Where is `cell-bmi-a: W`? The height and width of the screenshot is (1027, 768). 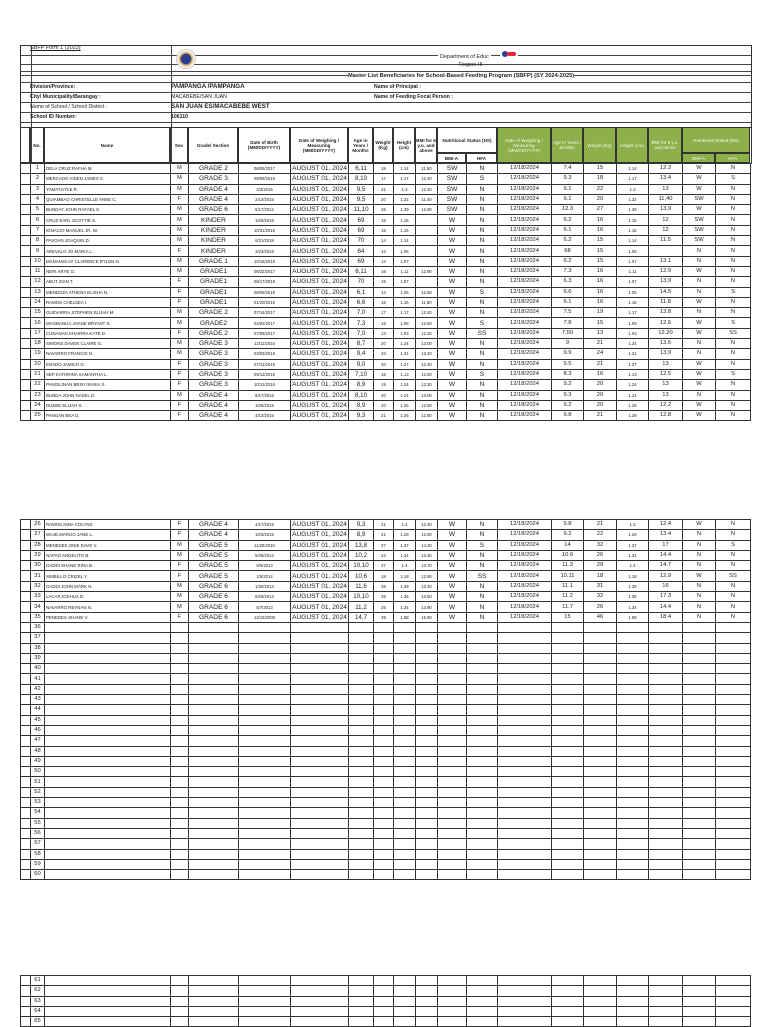 cell-bmi-a: W is located at coordinates (452, 333).